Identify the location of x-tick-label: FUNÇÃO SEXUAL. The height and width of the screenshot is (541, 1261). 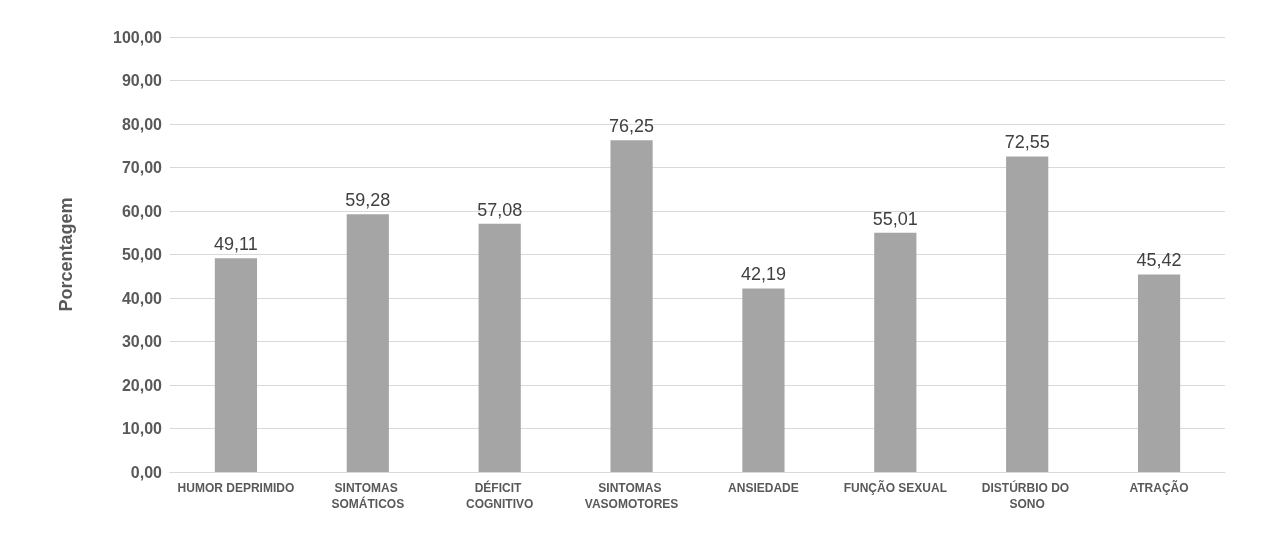
(895, 487).